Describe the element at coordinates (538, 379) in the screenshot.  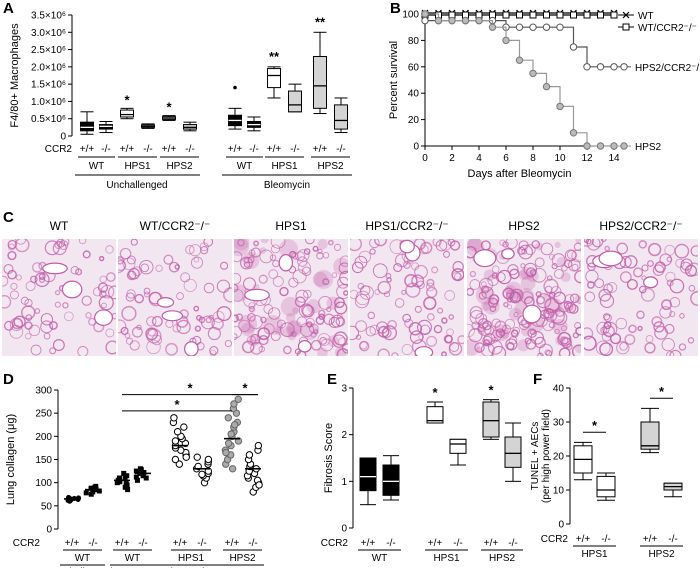
I see `panel-f-label: F` at that location.